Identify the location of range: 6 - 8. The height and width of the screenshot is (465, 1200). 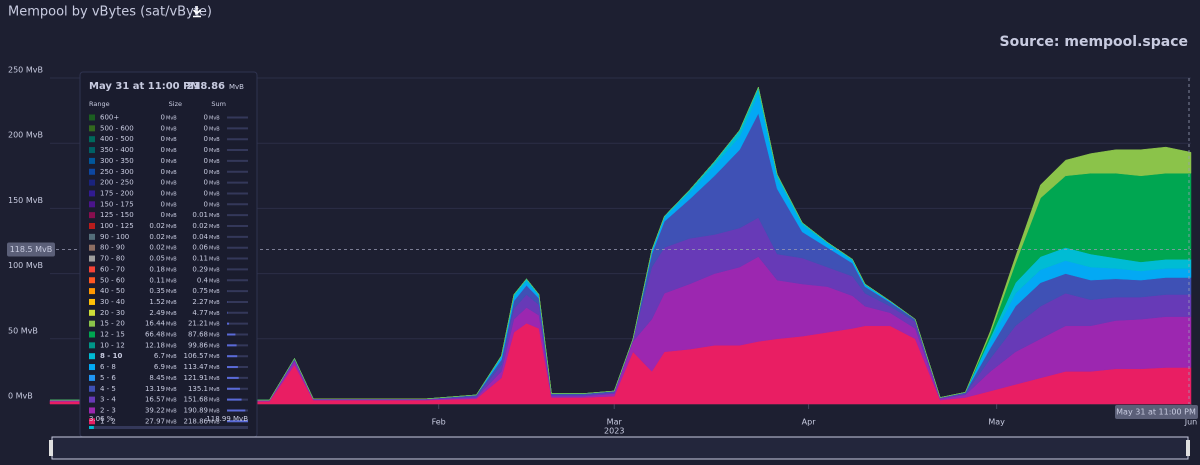
(108, 367).